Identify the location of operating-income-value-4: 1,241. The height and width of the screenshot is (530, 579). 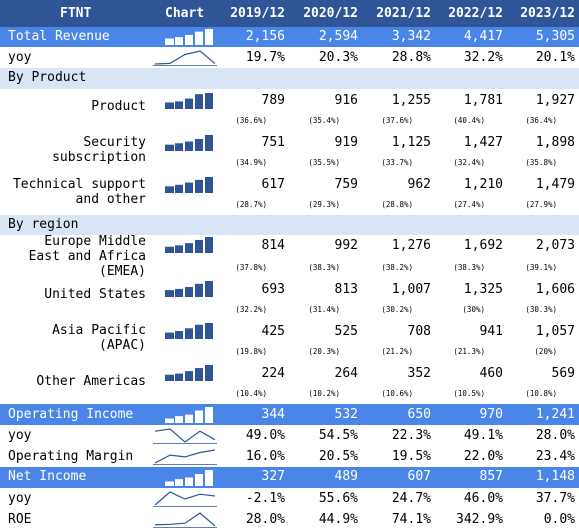
(555, 414).